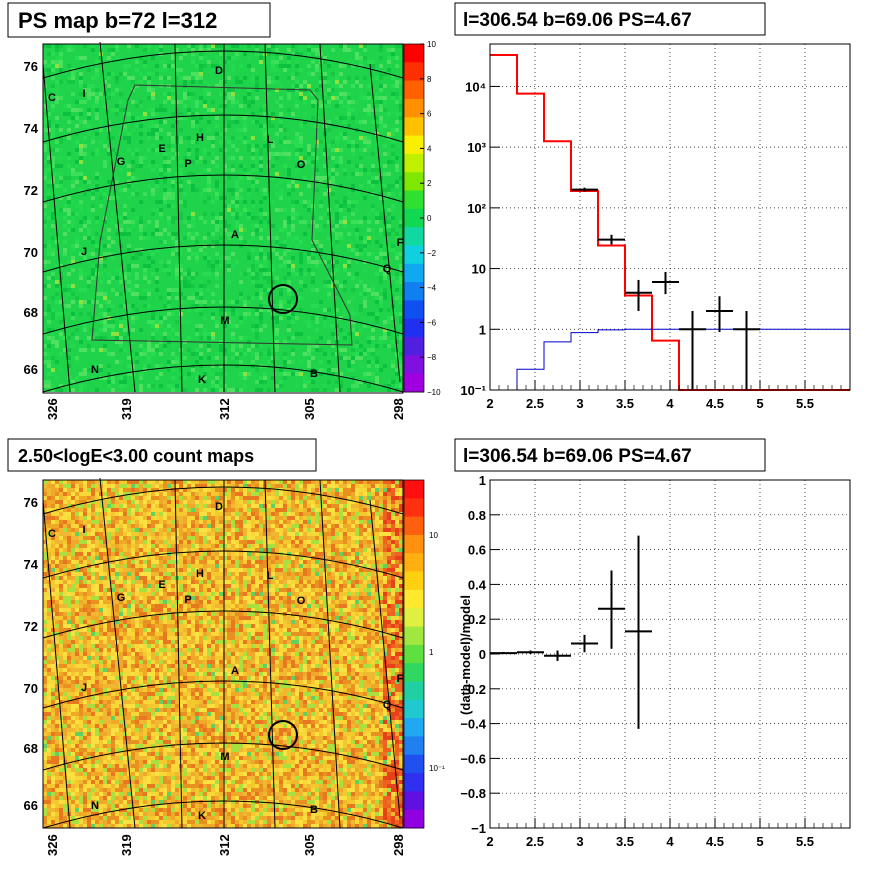 The width and height of the screenshot is (896, 872). Describe the element at coordinates (429, 114) in the screenshot. I see `palette-tick-label: 6` at that location.